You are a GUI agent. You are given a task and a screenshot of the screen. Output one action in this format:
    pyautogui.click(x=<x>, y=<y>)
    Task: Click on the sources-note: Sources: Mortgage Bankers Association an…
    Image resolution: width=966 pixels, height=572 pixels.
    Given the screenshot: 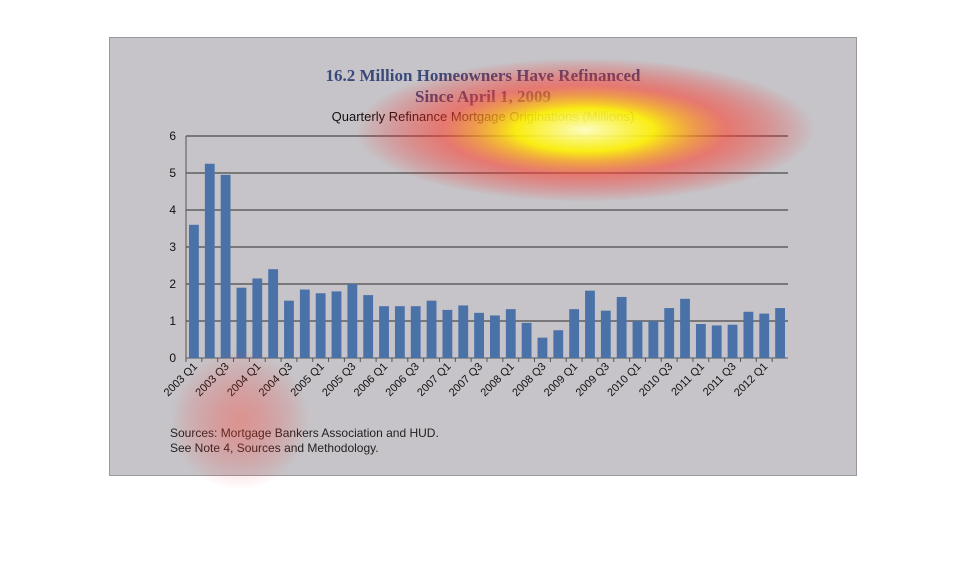 What is the action you would take?
    pyautogui.click(x=304, y=433)
    